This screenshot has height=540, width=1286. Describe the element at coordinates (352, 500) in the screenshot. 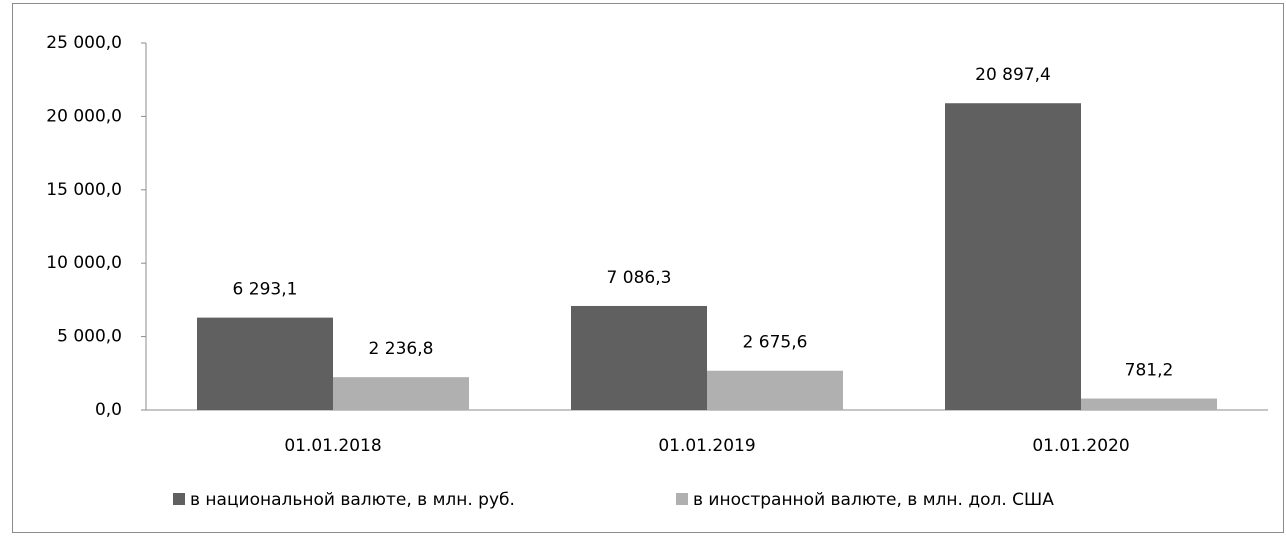

I see `legend-label: в национальной валюте, в млн. руб.` at that location.